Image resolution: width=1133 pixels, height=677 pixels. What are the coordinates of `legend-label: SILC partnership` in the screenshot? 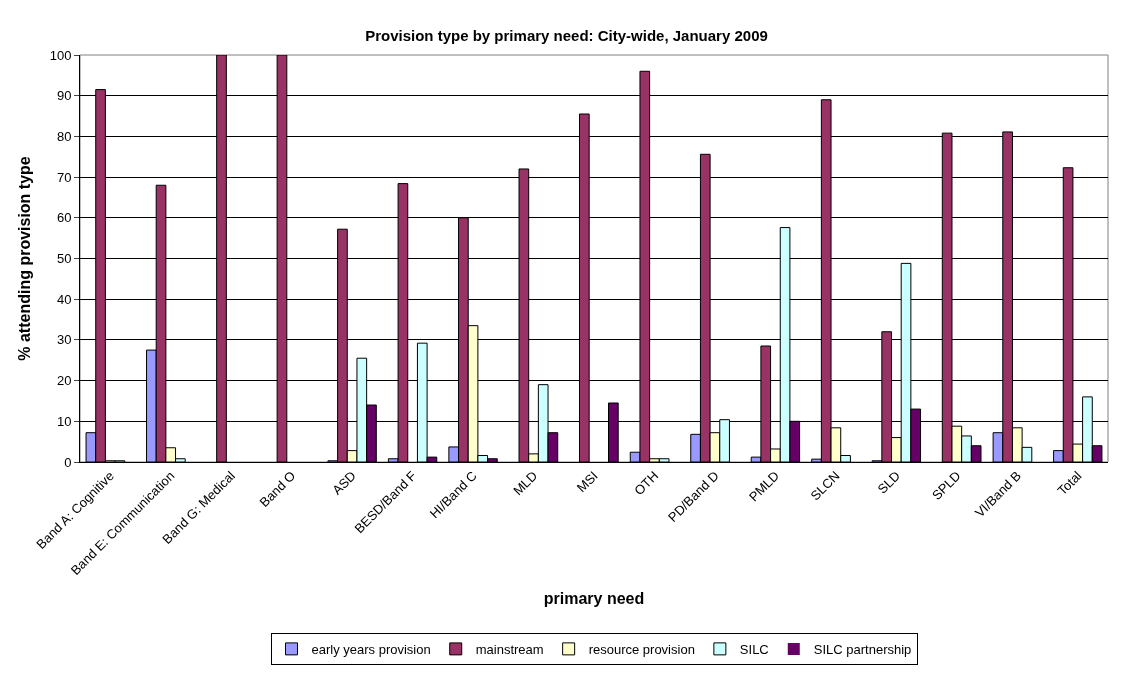 It's located at (862, 649).